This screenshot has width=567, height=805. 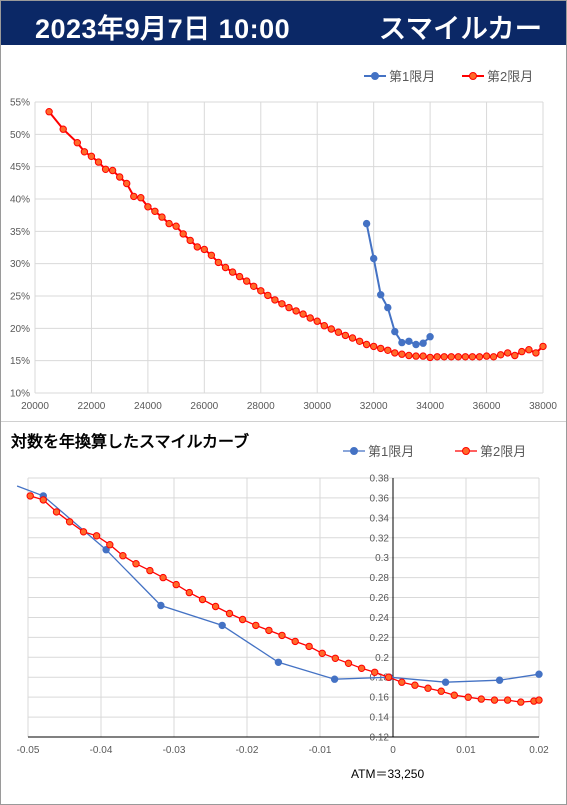 What do you see at coordinates (380, 578) in the screenshot?
I see `y-tick-label: 0.28` at bounding box center [380, 578].